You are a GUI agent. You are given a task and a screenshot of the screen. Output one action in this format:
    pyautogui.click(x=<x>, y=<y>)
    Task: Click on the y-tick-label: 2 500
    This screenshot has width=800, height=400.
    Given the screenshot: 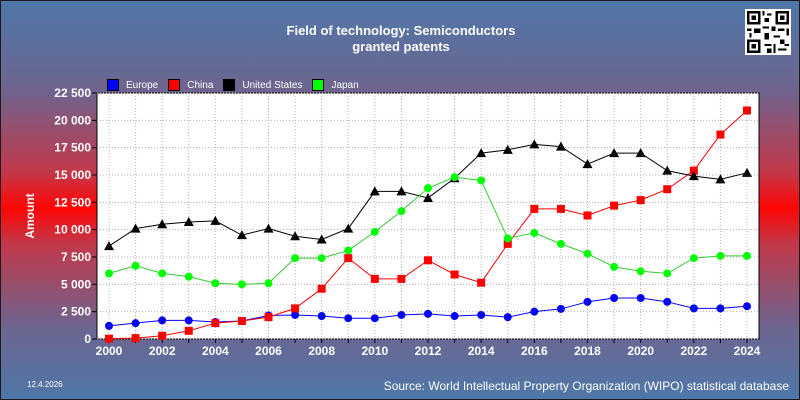 What is the action you would take?
    pyautogui.click(x=76, y=312)
    